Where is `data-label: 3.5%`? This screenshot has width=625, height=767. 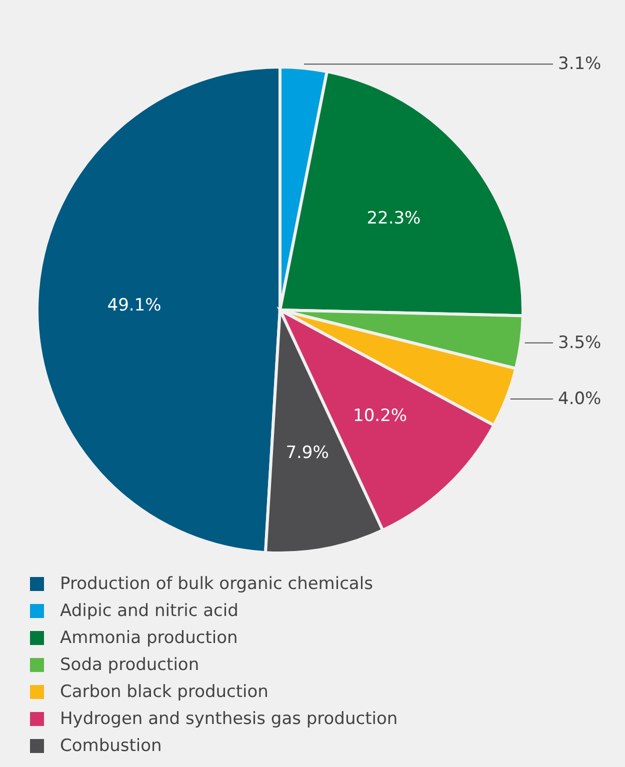 data-label: 3.5% is located at coordinates (580, 342).